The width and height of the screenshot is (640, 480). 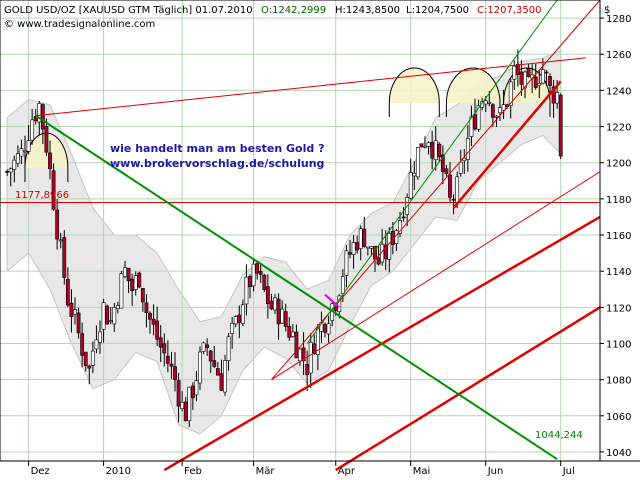 I want to click on copyright-text: © www.tradesignalonline.com, so click(x=79, y=24).